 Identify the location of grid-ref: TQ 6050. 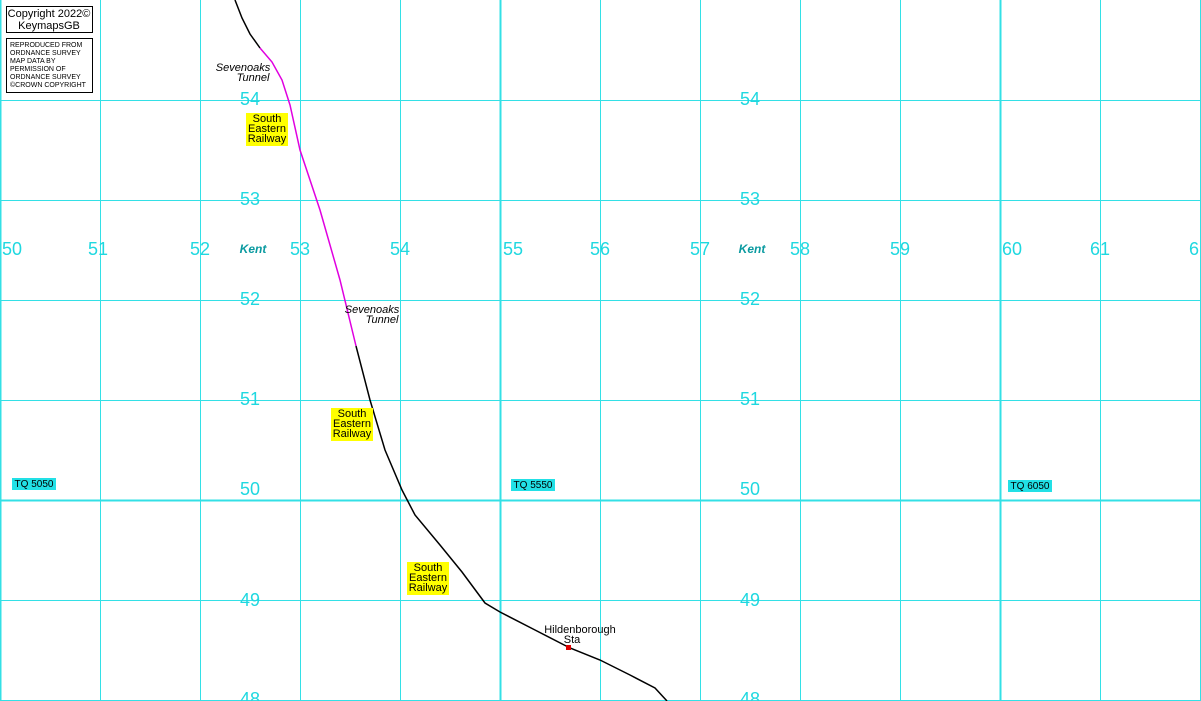
(1030, 486).